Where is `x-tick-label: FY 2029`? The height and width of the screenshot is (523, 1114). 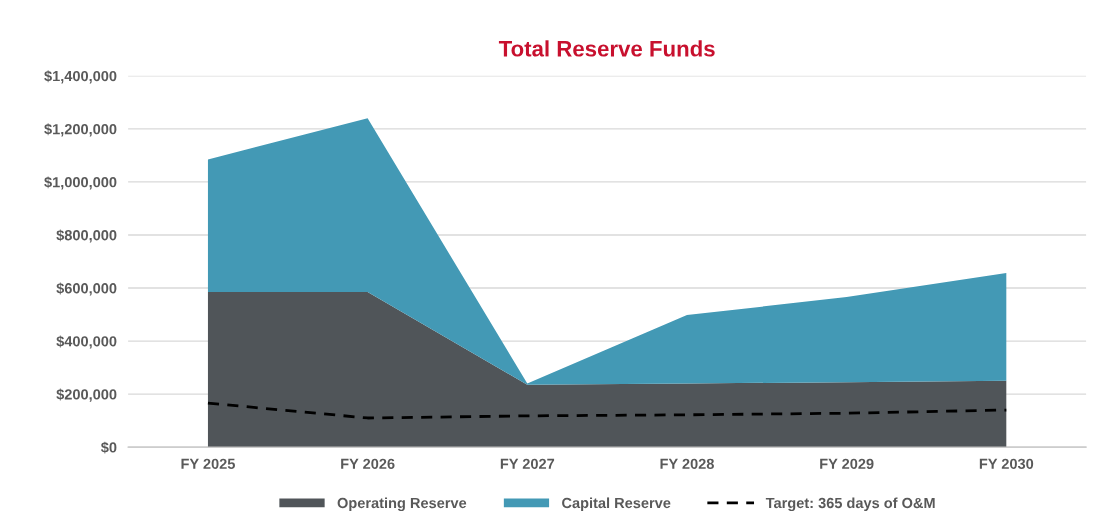 x-tick-label: FY 2029 is located at coordinates (847, 463).